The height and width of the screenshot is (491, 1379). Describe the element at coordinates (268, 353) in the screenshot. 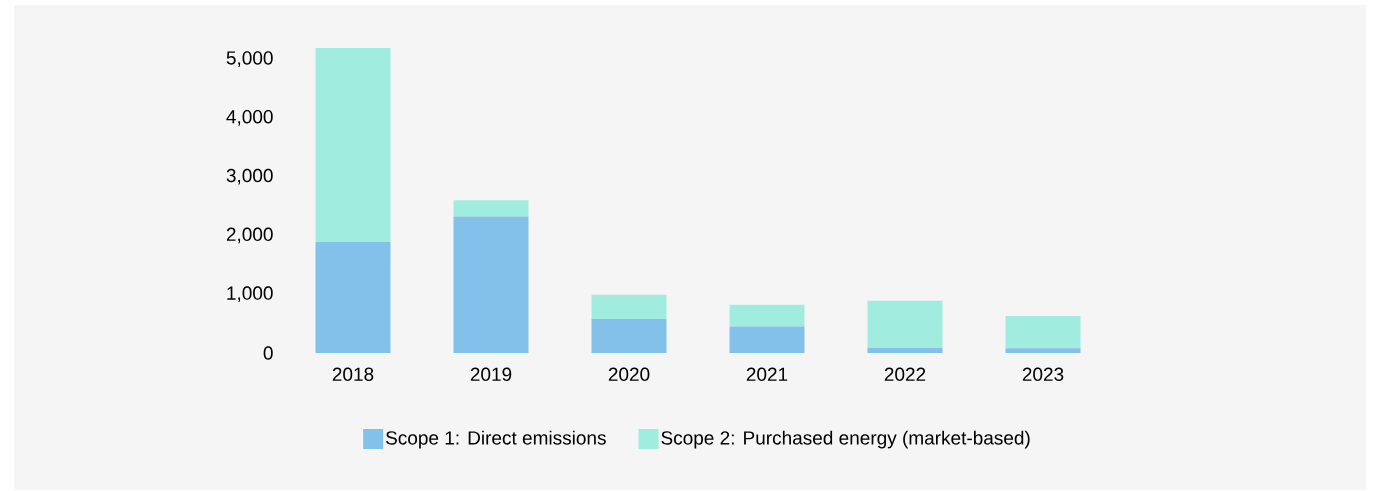

I see `y-tick-label: 0` at that location.